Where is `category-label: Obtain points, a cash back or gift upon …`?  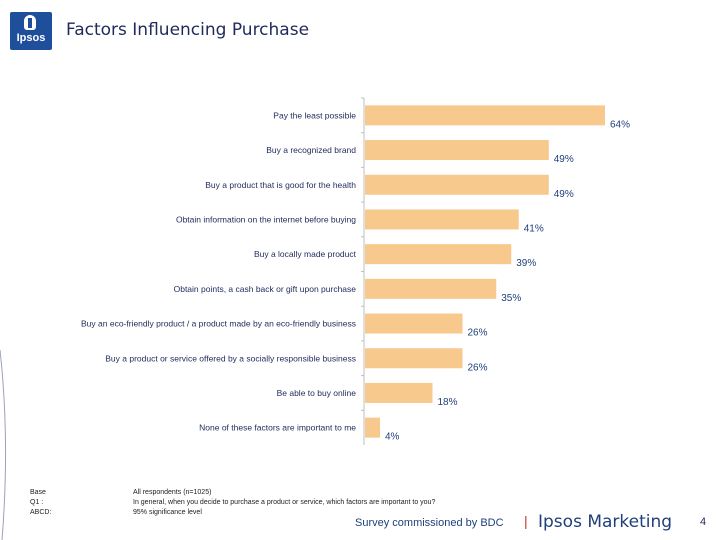 category-label: Obtain points, a cash back or gift upon … is located at coordinates (265, 289).